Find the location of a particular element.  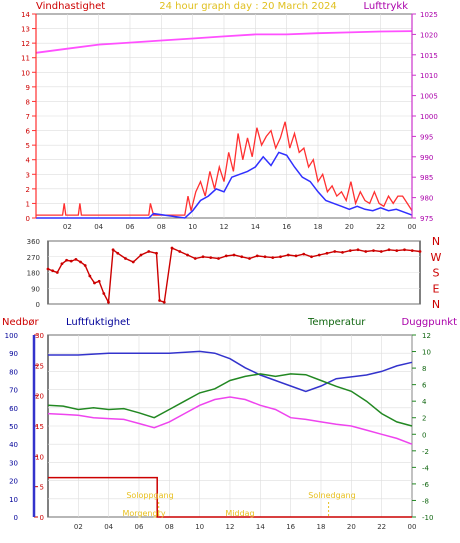

x-tick-label: 12 is located at coordinates (224, 227).